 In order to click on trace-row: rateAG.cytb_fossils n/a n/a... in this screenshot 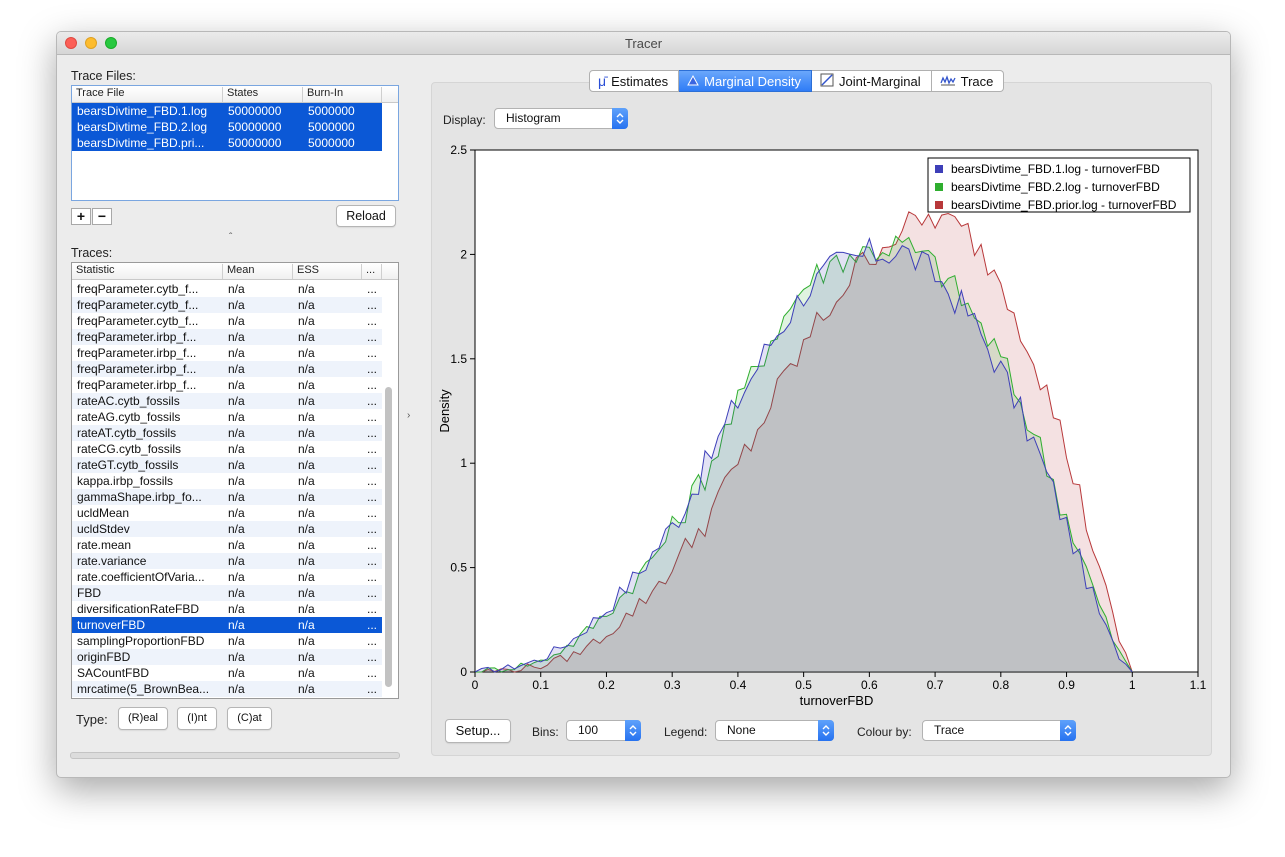, I will do `click(227, 417)`.